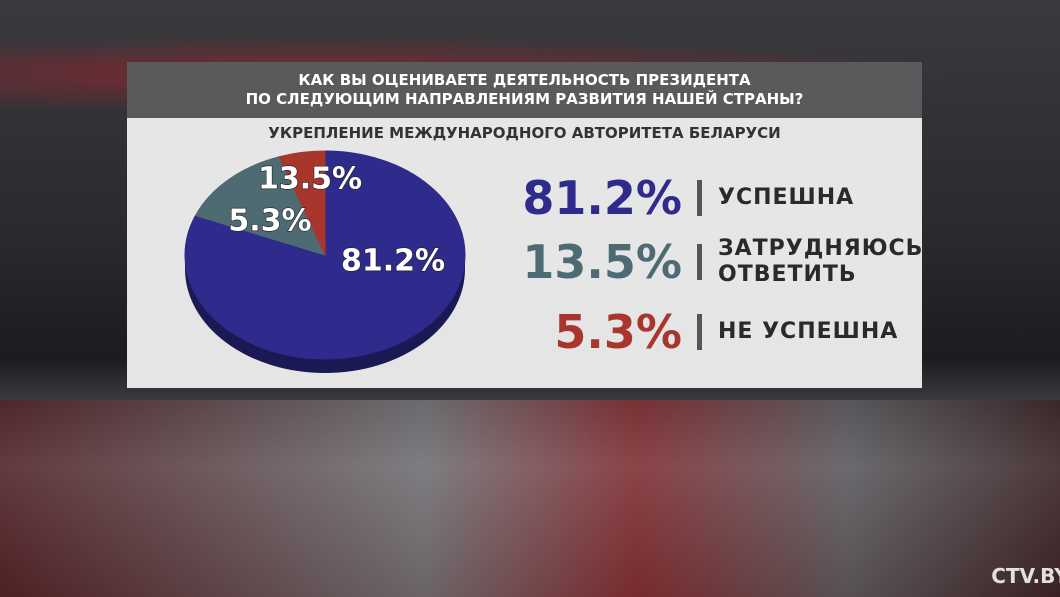 This screenshot has width=1060, height=597. What do you see at coordinates (393, 261) in the screenshot?
I see `pie-label: 81.2%` at bounding box center [393, 261].